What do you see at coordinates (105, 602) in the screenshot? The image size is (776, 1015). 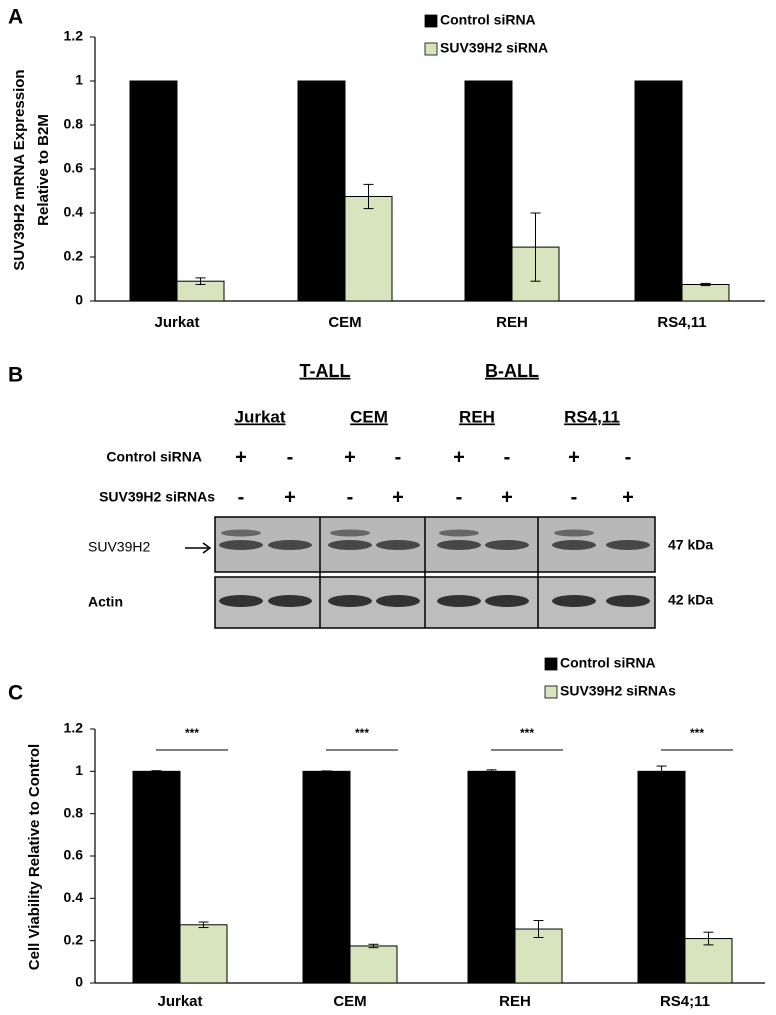 I see `row-label: Actin` at bounding box center [105, 602].